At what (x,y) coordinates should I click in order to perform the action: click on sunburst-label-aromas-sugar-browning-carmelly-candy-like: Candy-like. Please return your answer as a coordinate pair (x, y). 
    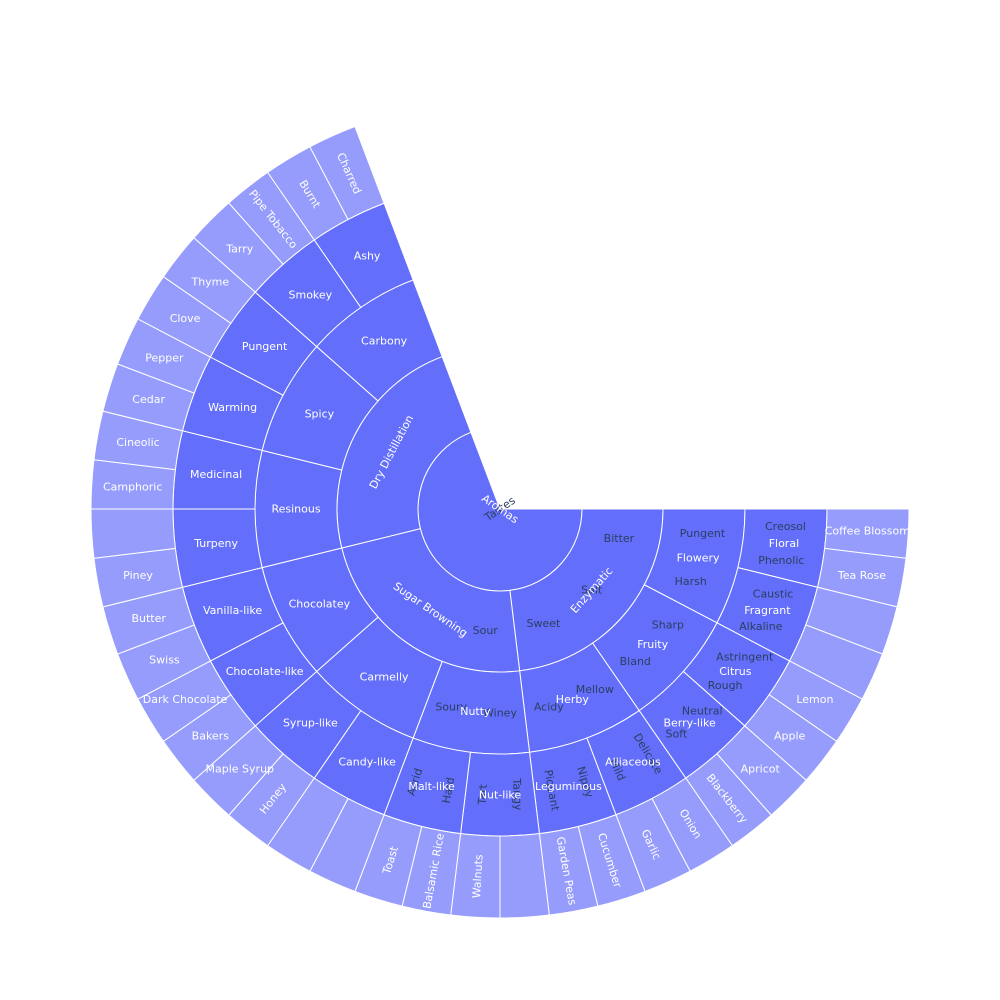
    Looking at the image, I should click on (367, 762).